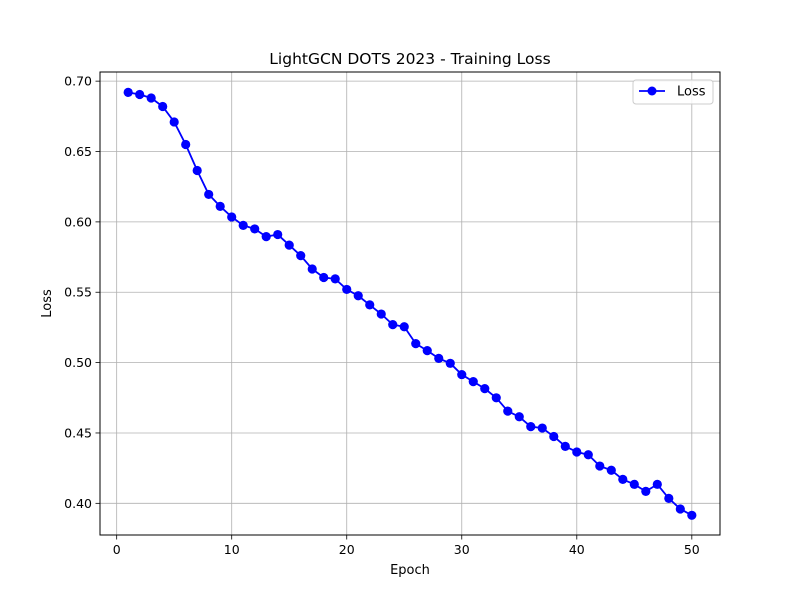  I want to click on legend-box, so click(673, 92).